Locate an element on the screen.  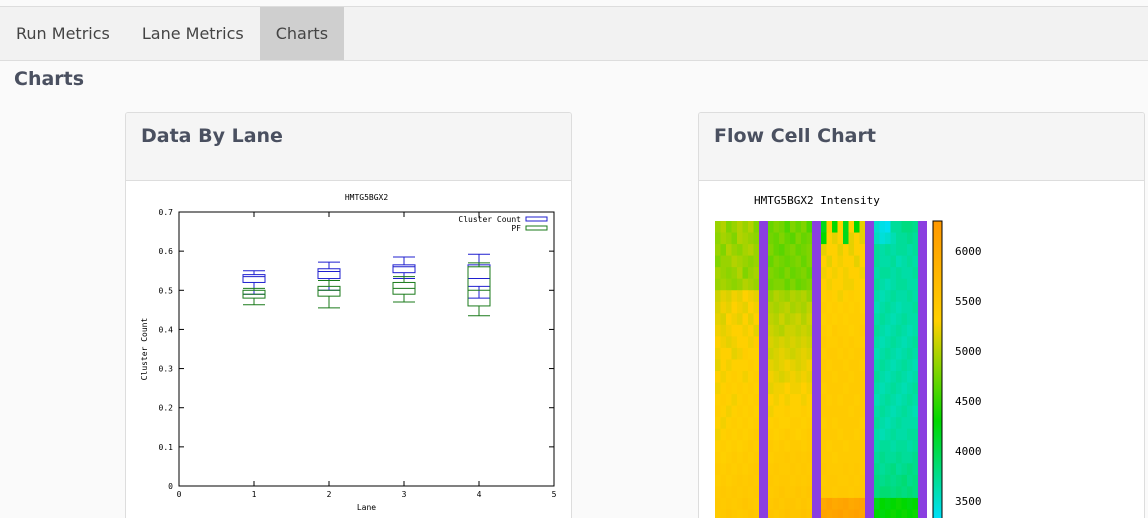
tab-lane-metrics: Lane Metrics is located at coordinates (192, 33).